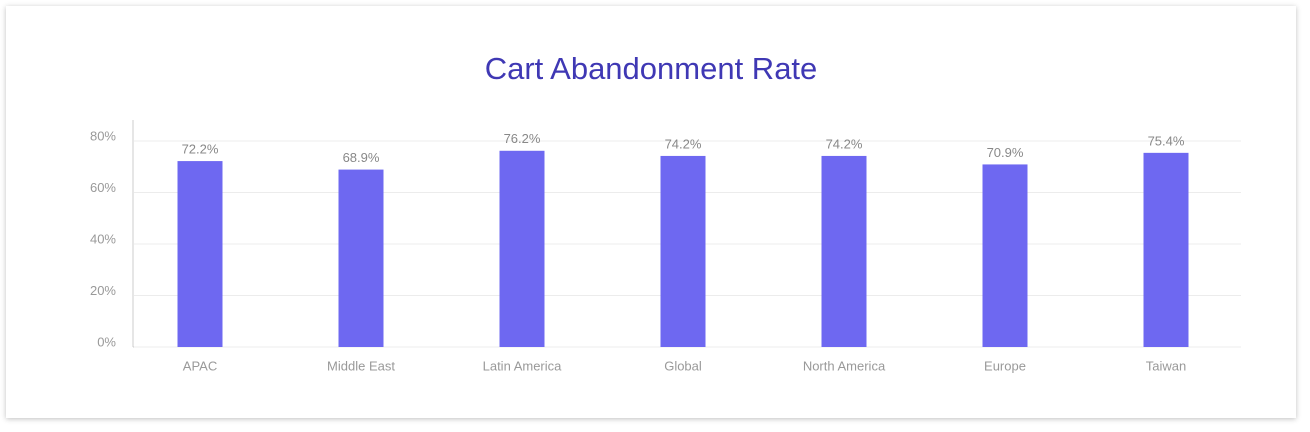  I want to click on value-label: 72.2%, so click(200, 149).